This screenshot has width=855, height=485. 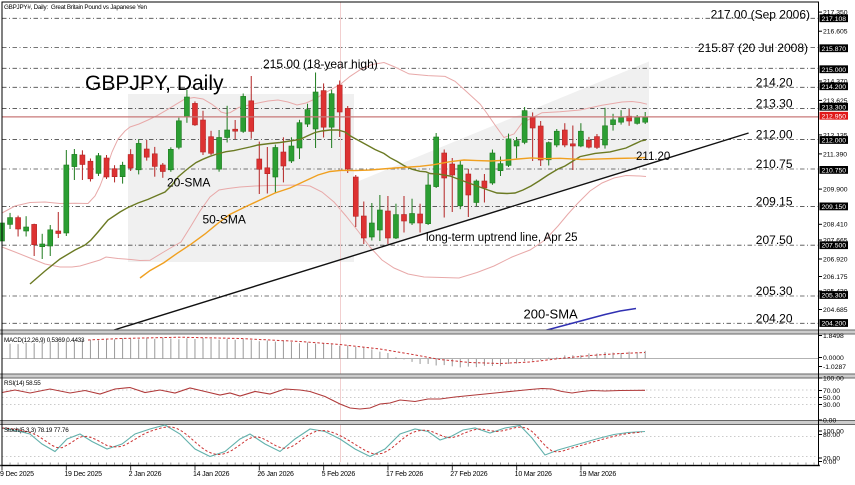 I want to click on svg-text: 217.00 (Sep 2006), so click(x=760, y=15).